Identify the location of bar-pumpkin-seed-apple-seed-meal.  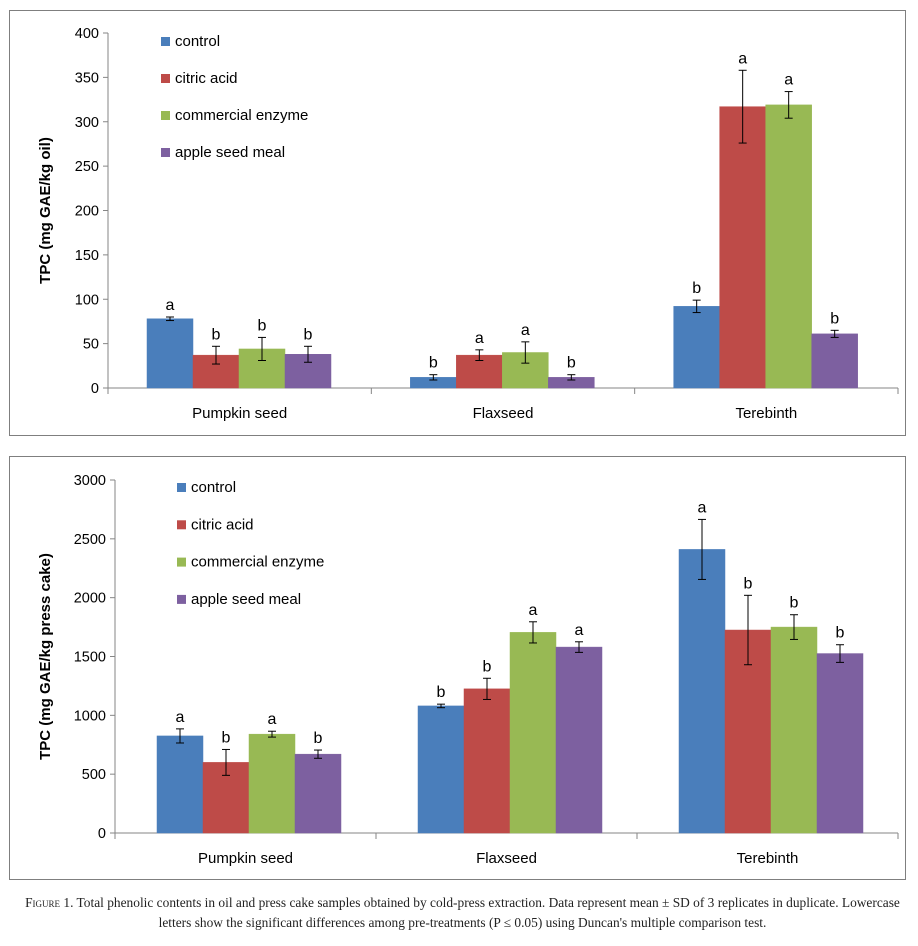
(318, 793).